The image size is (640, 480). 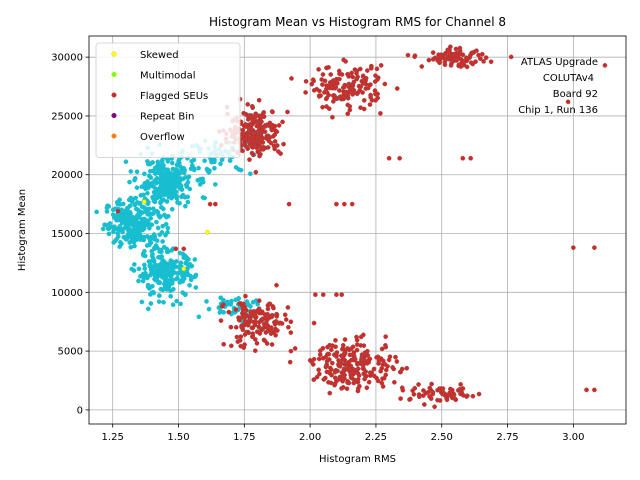 I want to click on y-tick-label: 20000, so click(x=67, y=175).